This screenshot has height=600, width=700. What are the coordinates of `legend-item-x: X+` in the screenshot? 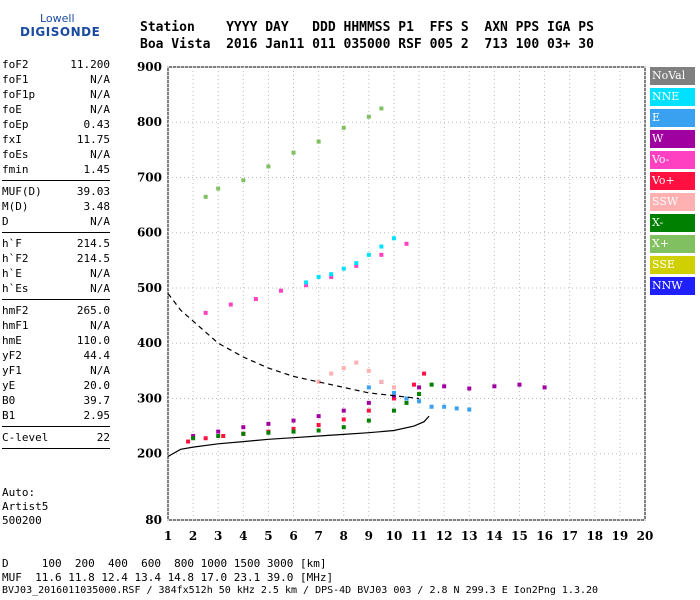 It's located at (672, 244).